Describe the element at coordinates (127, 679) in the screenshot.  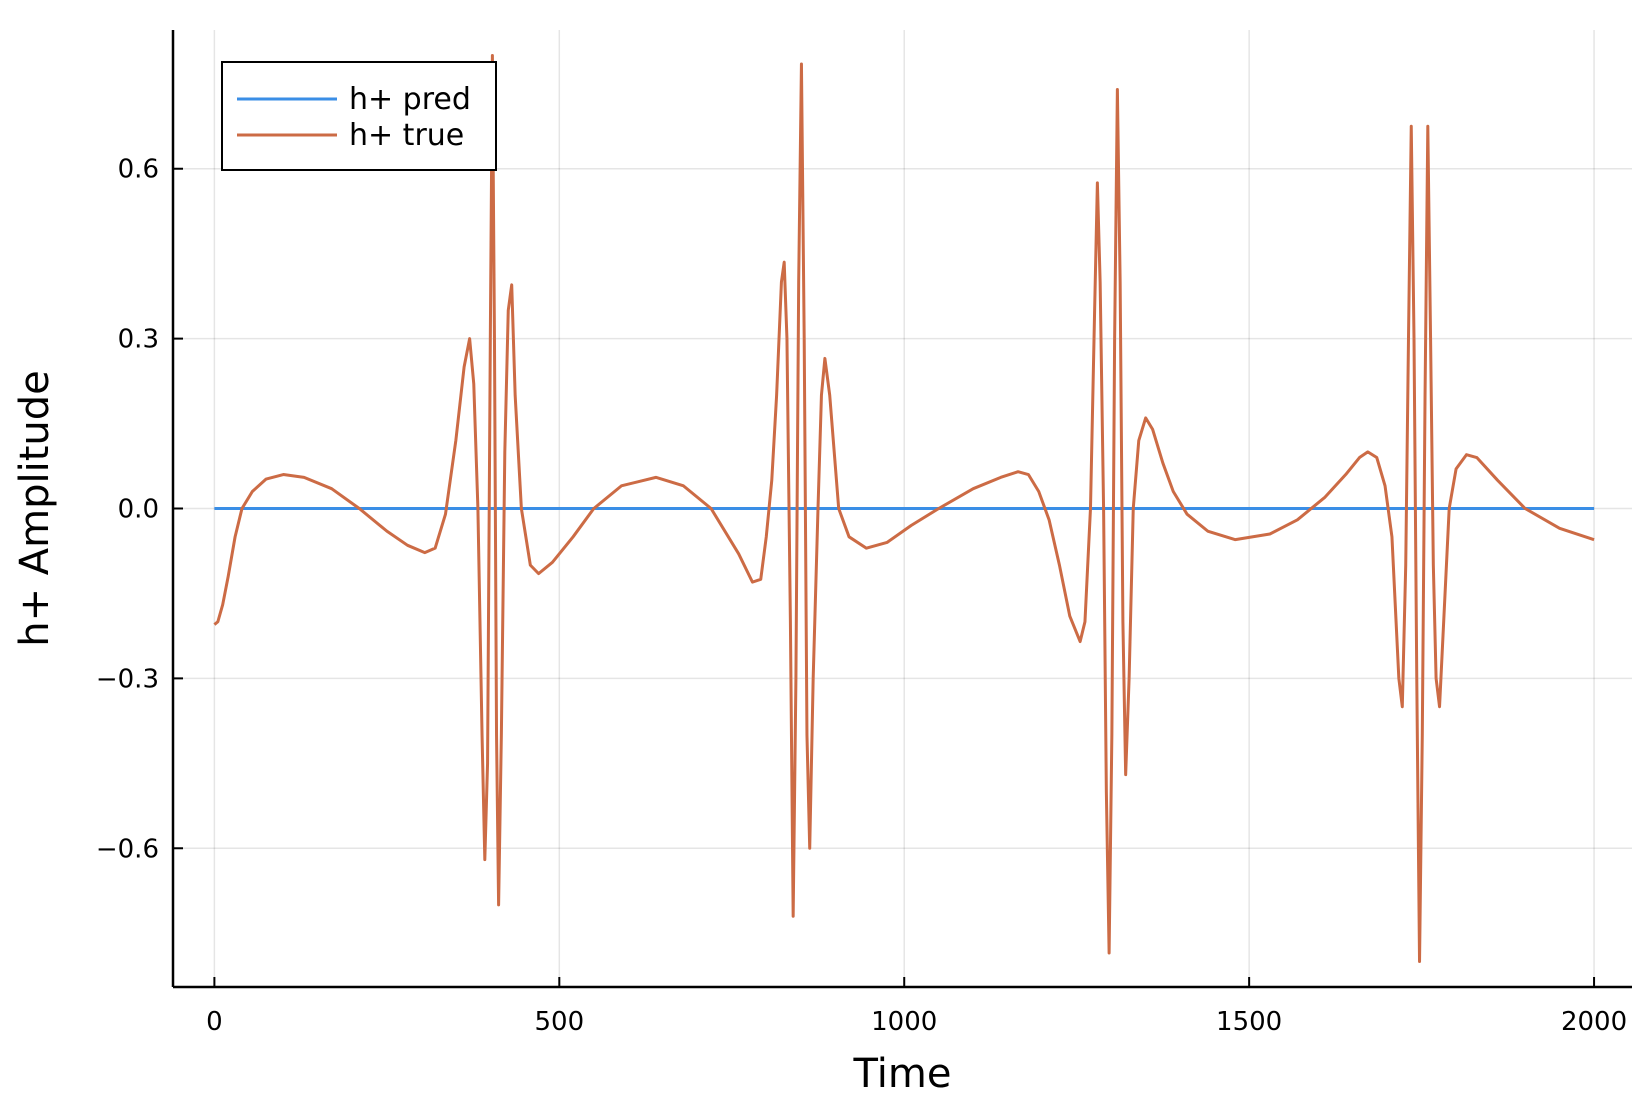
I see `y-tick-label: −0.3` at that location.